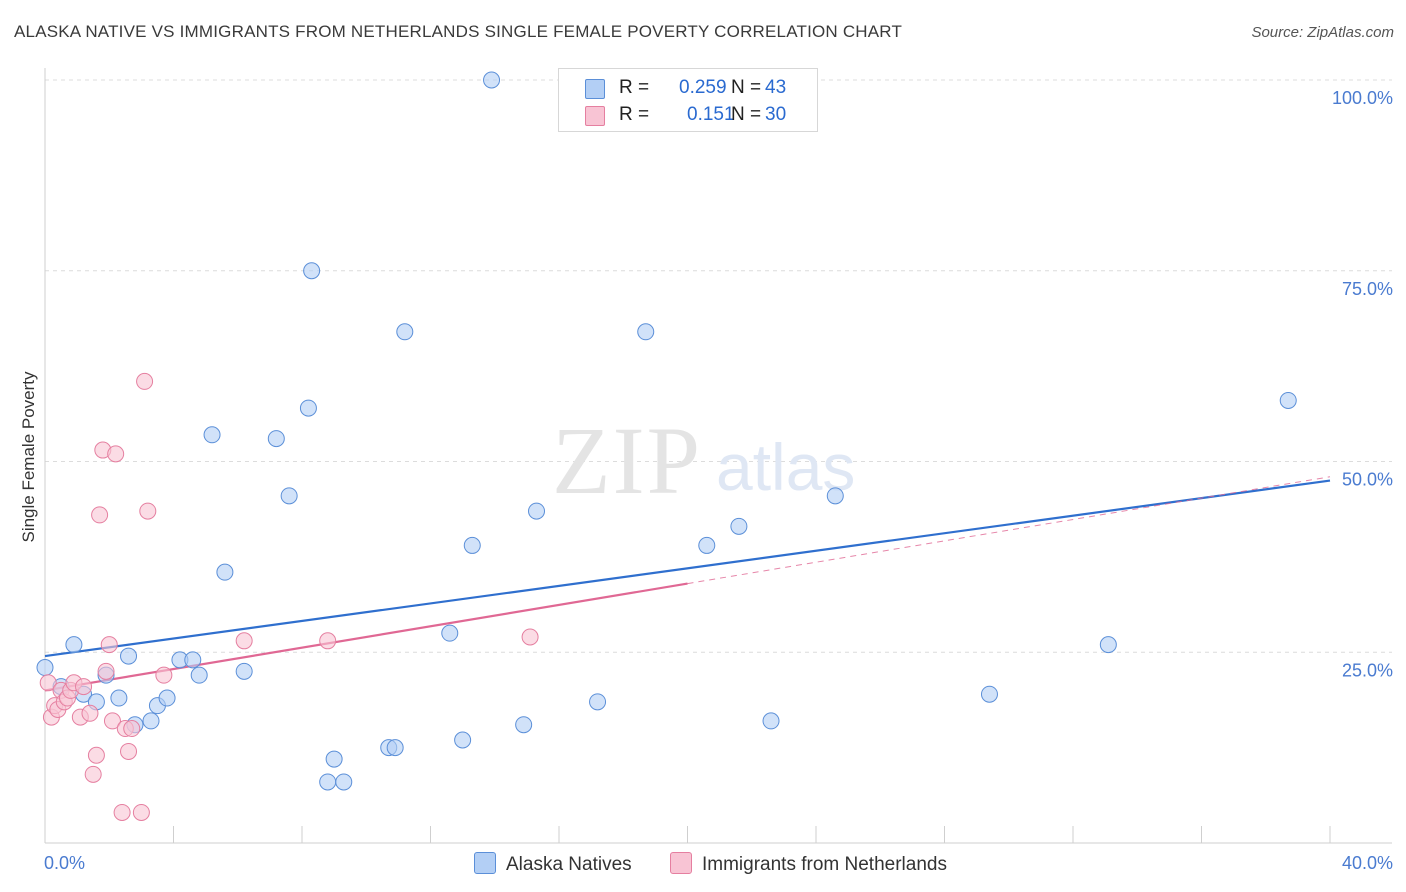 Image resolution: width=1406 pixels, height=892 pixels. What do you see at coordinates (627, 460) in the screenshot?
I see `watermark-zip: ZIP` at bounding box center [627, 460].